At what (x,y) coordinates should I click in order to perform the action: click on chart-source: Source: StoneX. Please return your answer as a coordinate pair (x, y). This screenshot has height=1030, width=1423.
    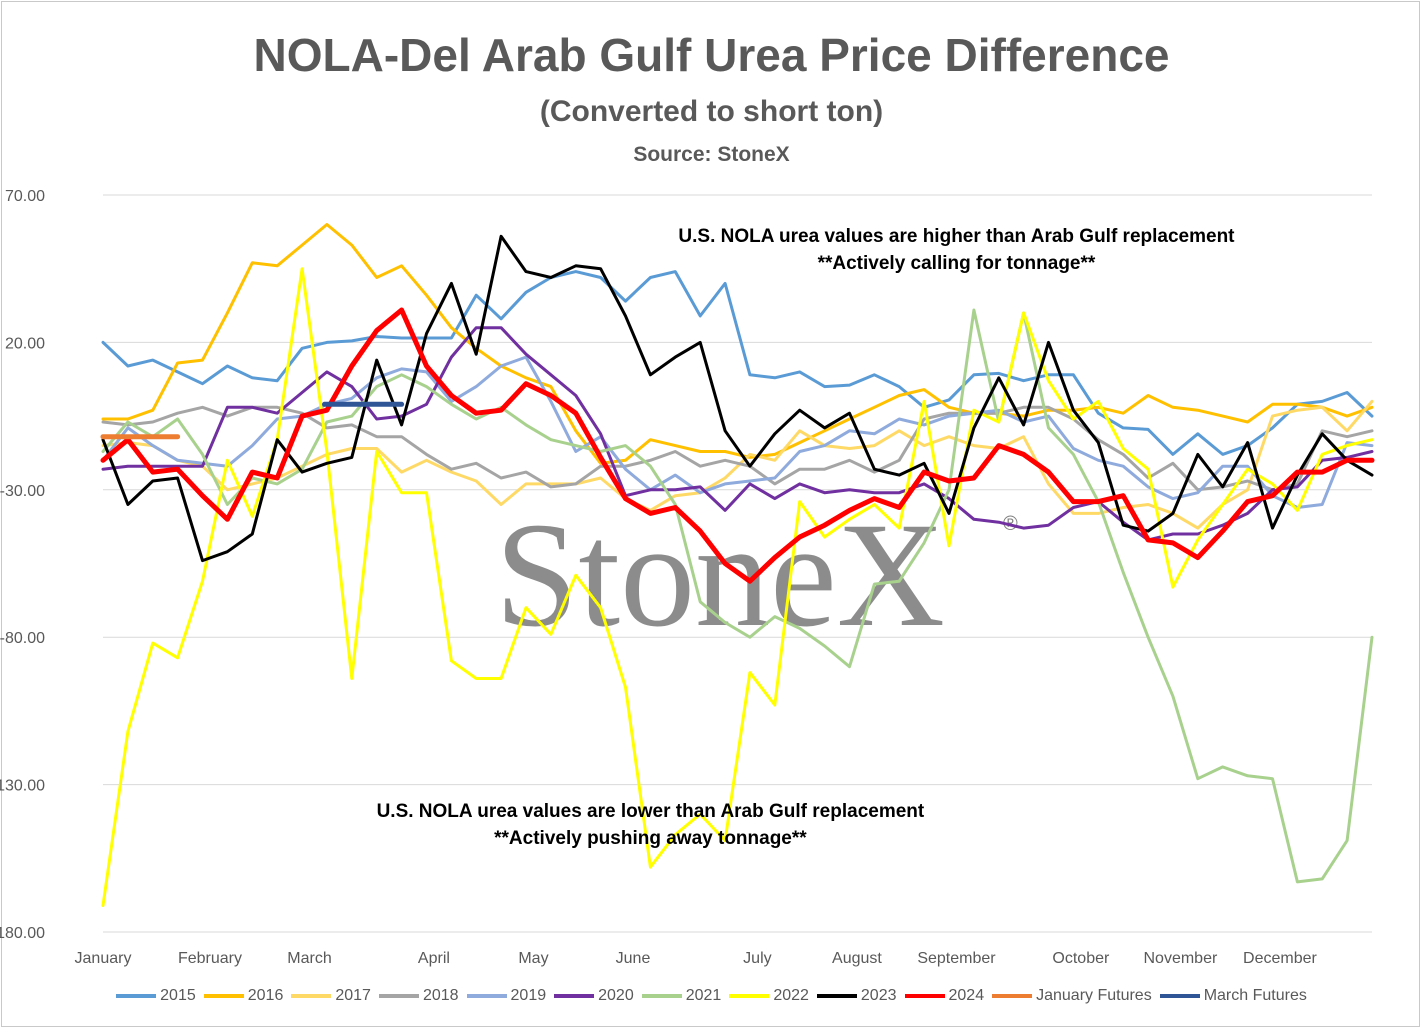
    Looking at the image, I should click on (711, 154).